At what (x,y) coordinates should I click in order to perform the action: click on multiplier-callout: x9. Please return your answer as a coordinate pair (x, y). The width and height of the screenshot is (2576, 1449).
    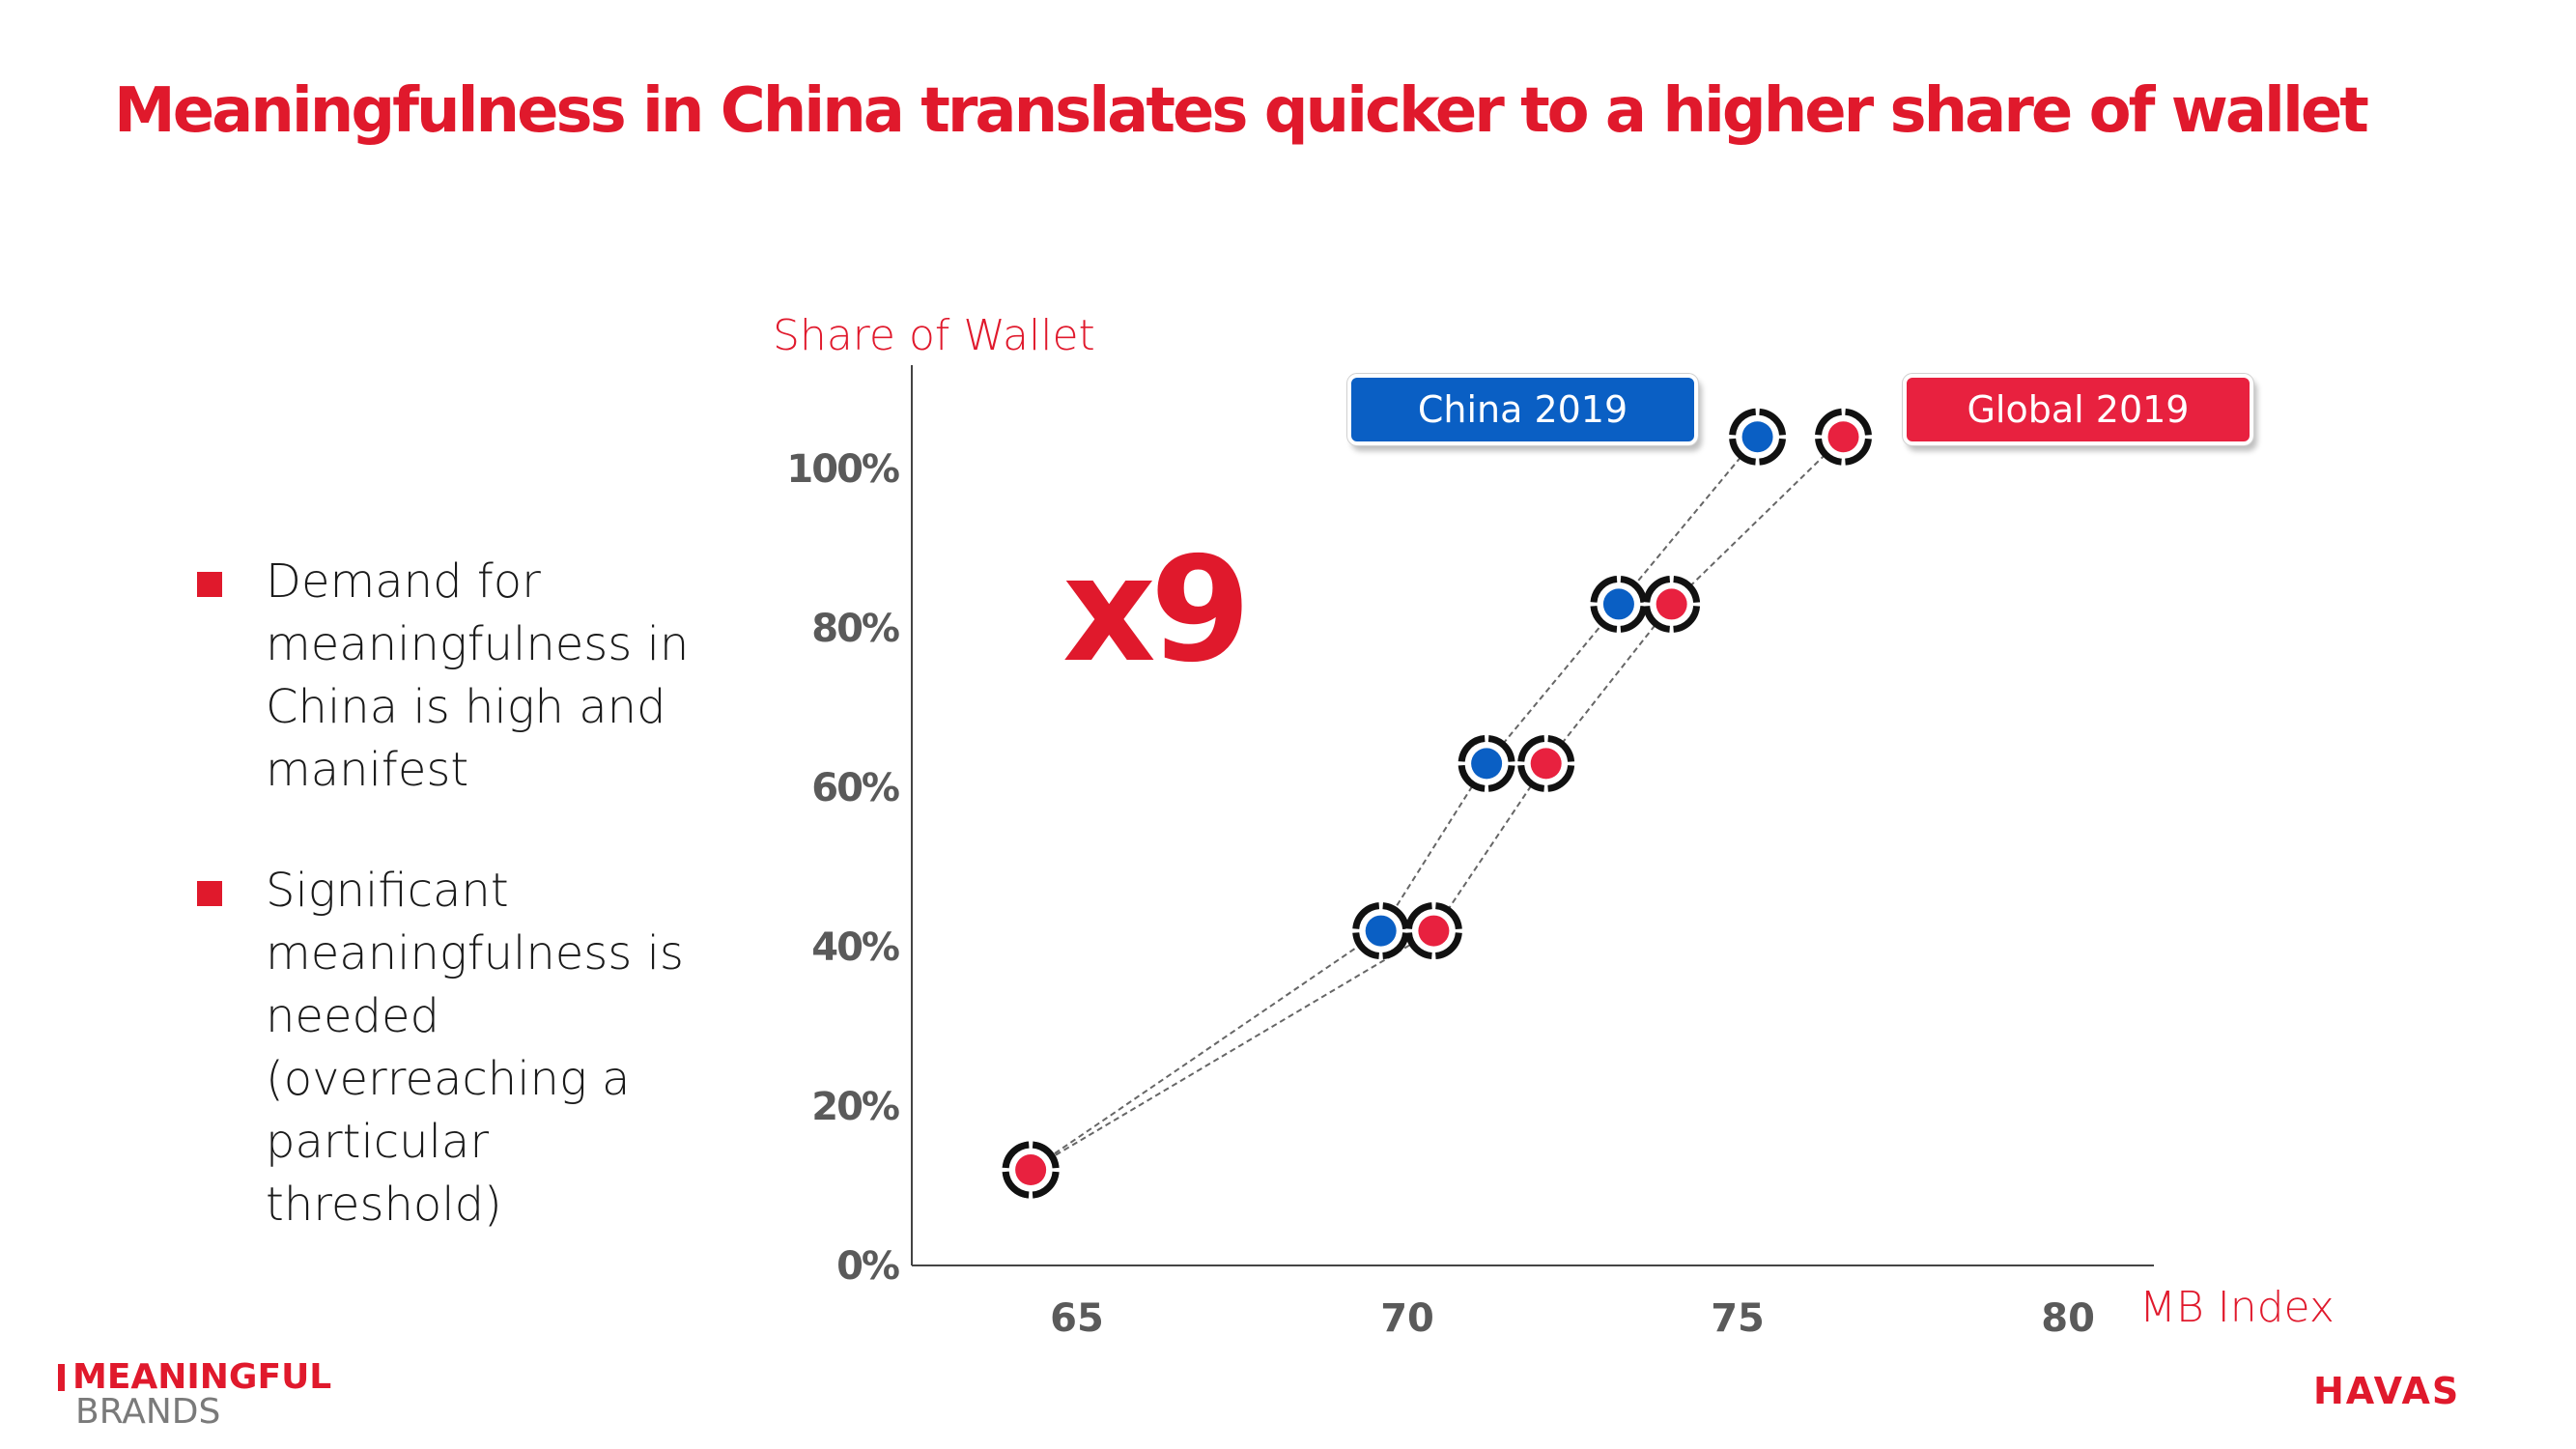
    Looking at the image, I should click on (1156, 610).